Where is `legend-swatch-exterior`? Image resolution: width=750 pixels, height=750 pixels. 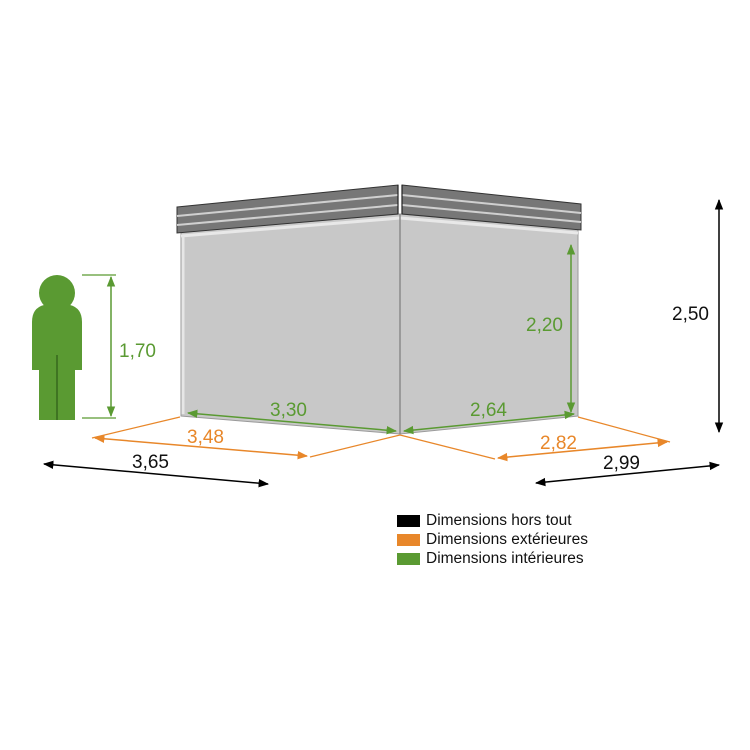
legend-swatch-exterior is located at coordinates (408, 539).